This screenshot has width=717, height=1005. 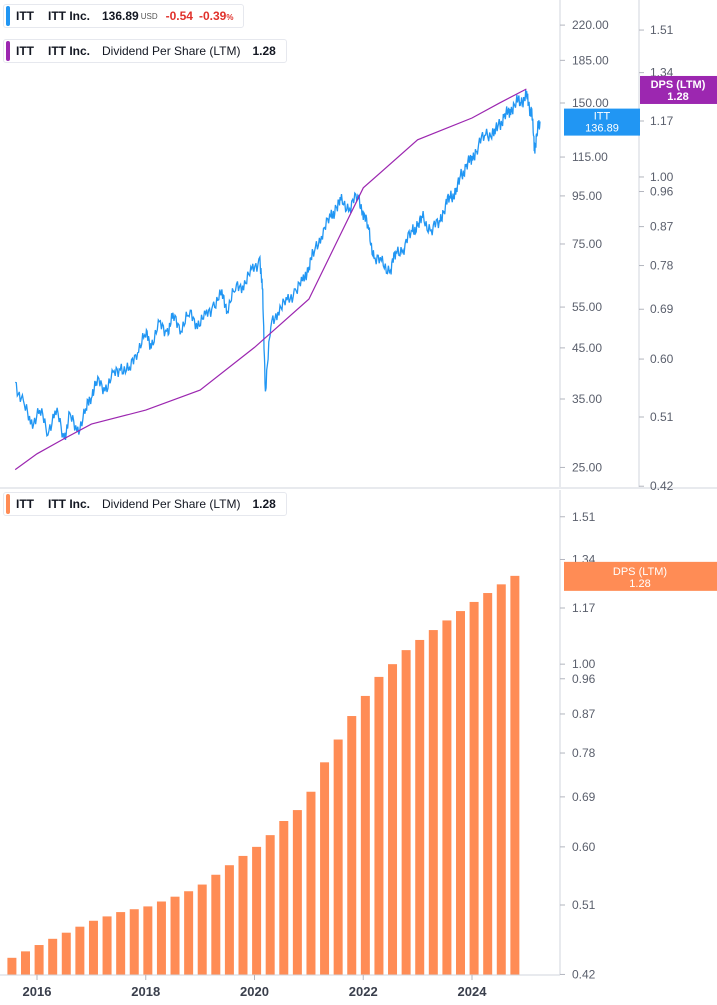 What do you see at coordinates (662, 486) in the screenshot?
I see `dps-tick-label: 0.42` at bounding box center [662, 486].